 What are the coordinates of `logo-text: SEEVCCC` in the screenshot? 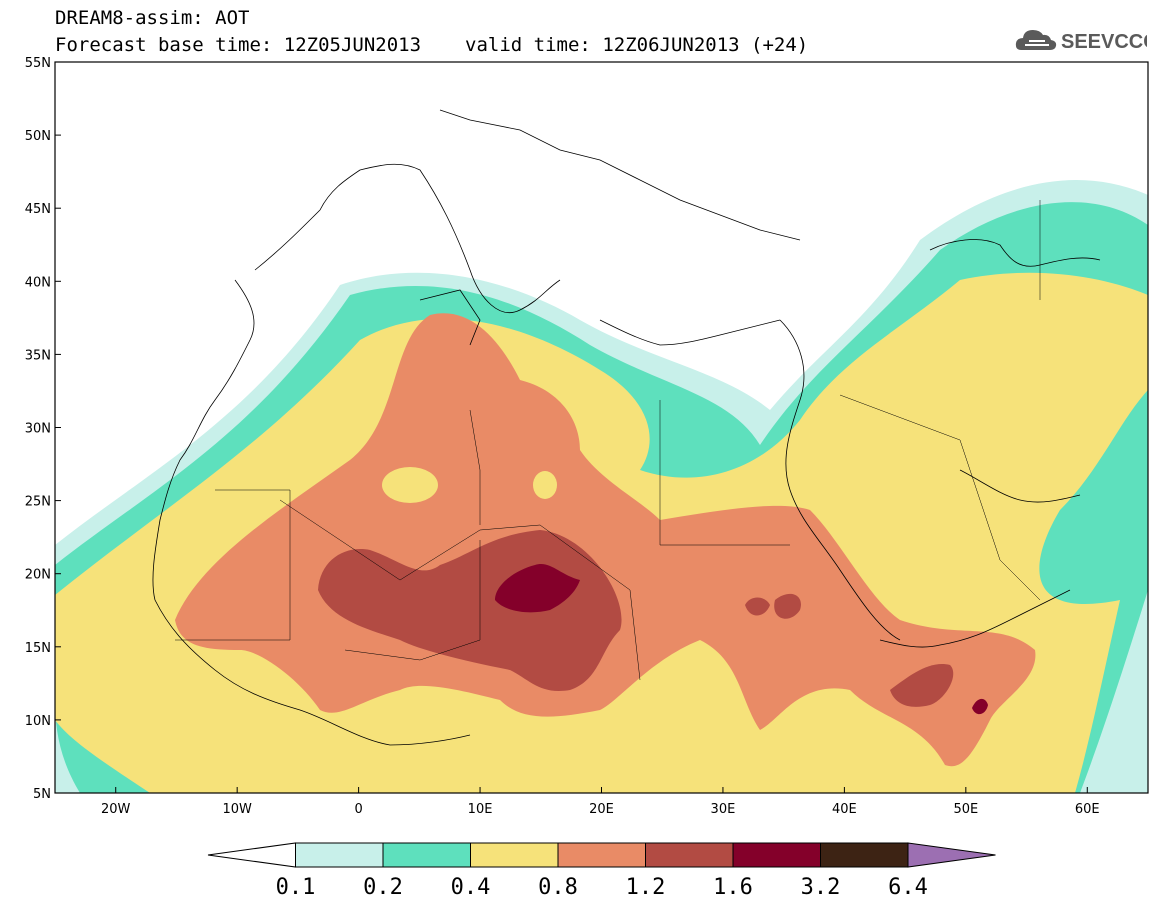 It's located at (1104, 42).